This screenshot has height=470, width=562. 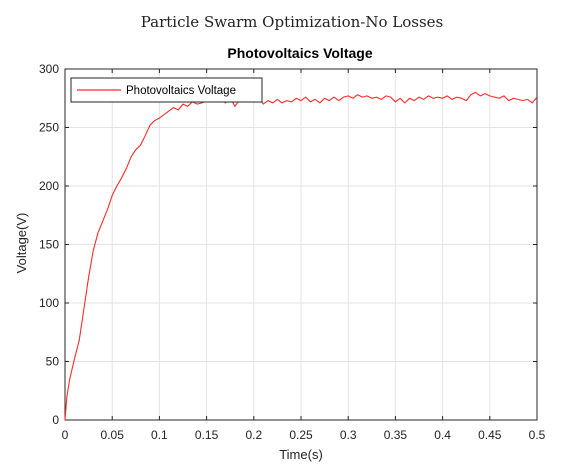 What do you see at coordinates (207, 435) in the screenshot?
I see `x-tick-label: 0.15` at bounding box center [207, 435].